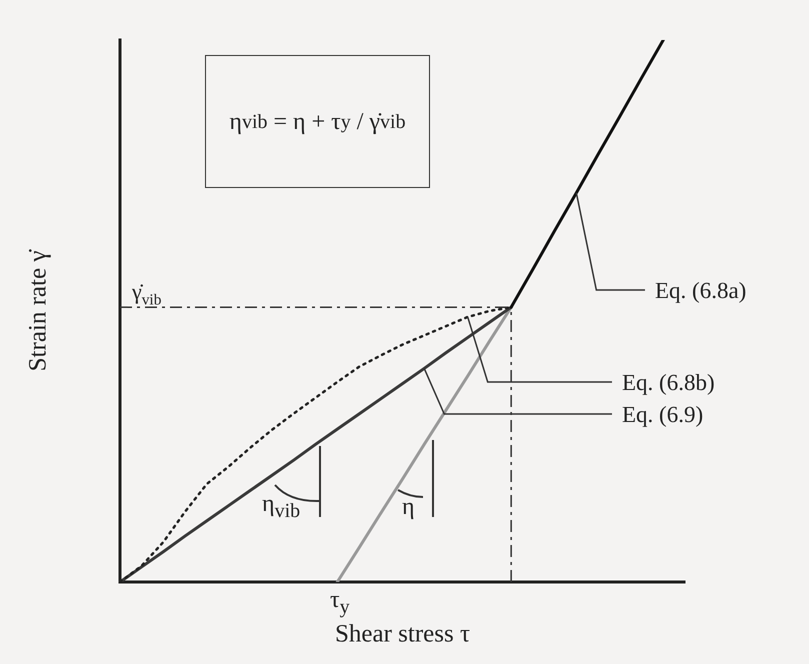  Describe the element at coordinates (408, 507) in the screenshot. I see `annotation: η` at that location.